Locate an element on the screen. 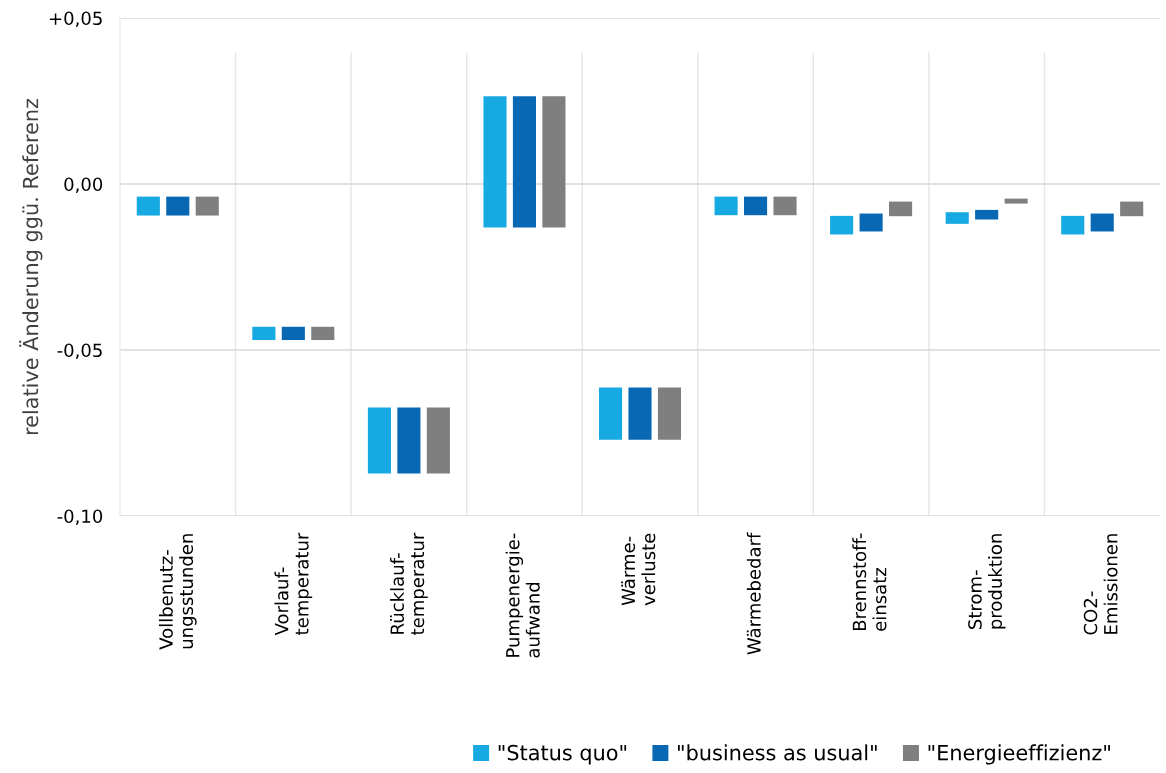 The image size is (1166, 773). legend-label: "Energieeffizienz" is located at coordinates (1019, 754).